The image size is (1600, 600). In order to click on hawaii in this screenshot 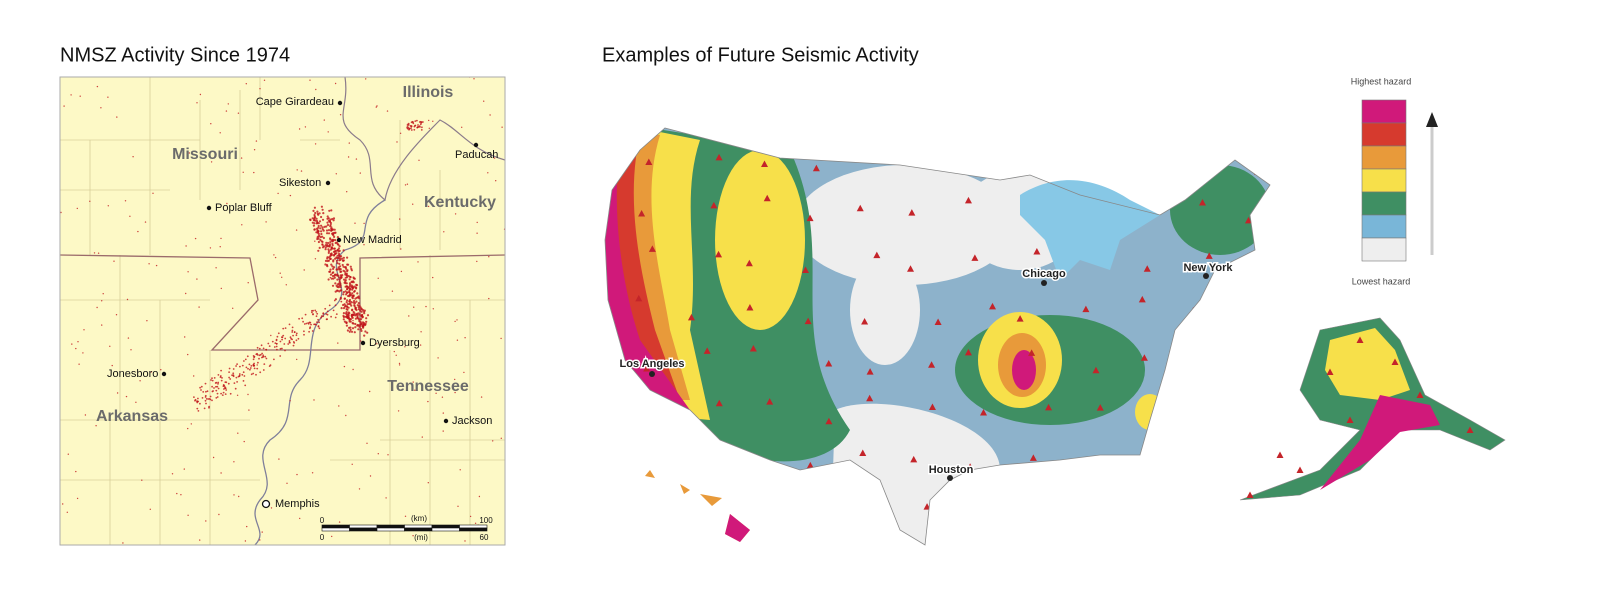, I will do `click(737, 528)`.